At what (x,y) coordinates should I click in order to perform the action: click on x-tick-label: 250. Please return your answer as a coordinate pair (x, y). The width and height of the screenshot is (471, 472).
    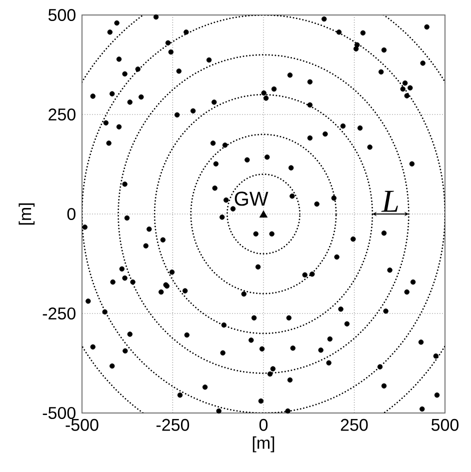
    Looking at the image, I should click on (354, 424).